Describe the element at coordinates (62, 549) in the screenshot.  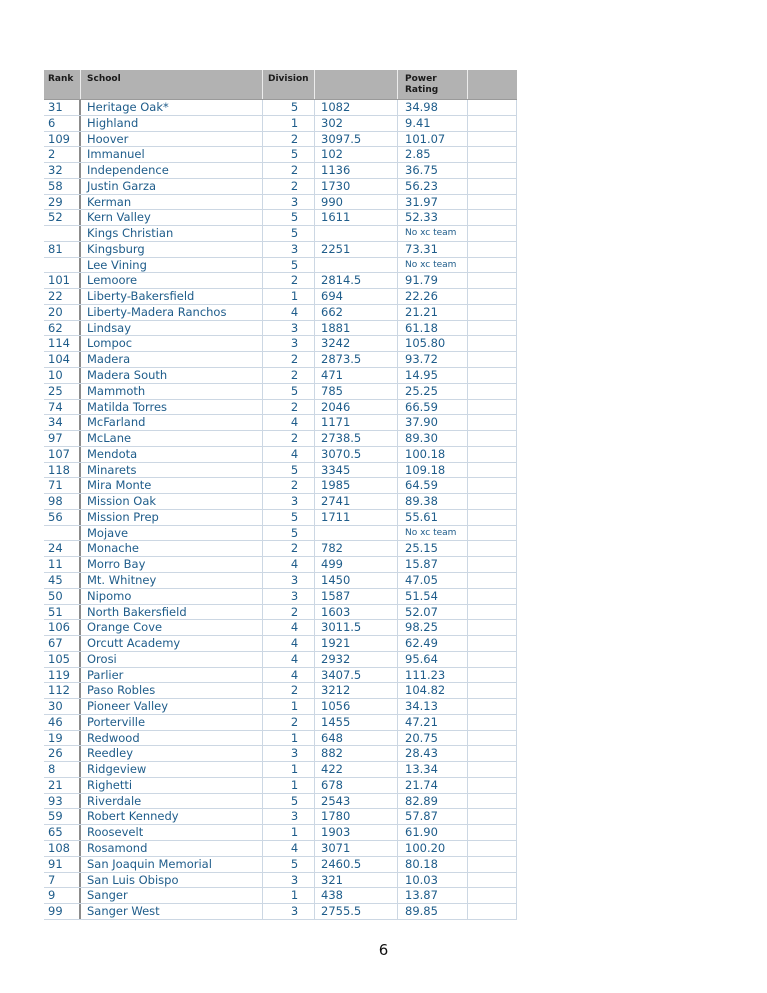
I see `cell-rank: 24` at that location.